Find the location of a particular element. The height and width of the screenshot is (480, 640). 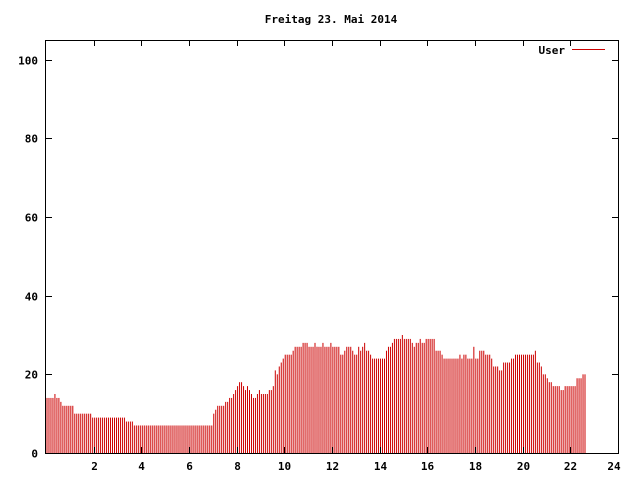

y-tick-label: 60 is located at coordinates (31, 218).